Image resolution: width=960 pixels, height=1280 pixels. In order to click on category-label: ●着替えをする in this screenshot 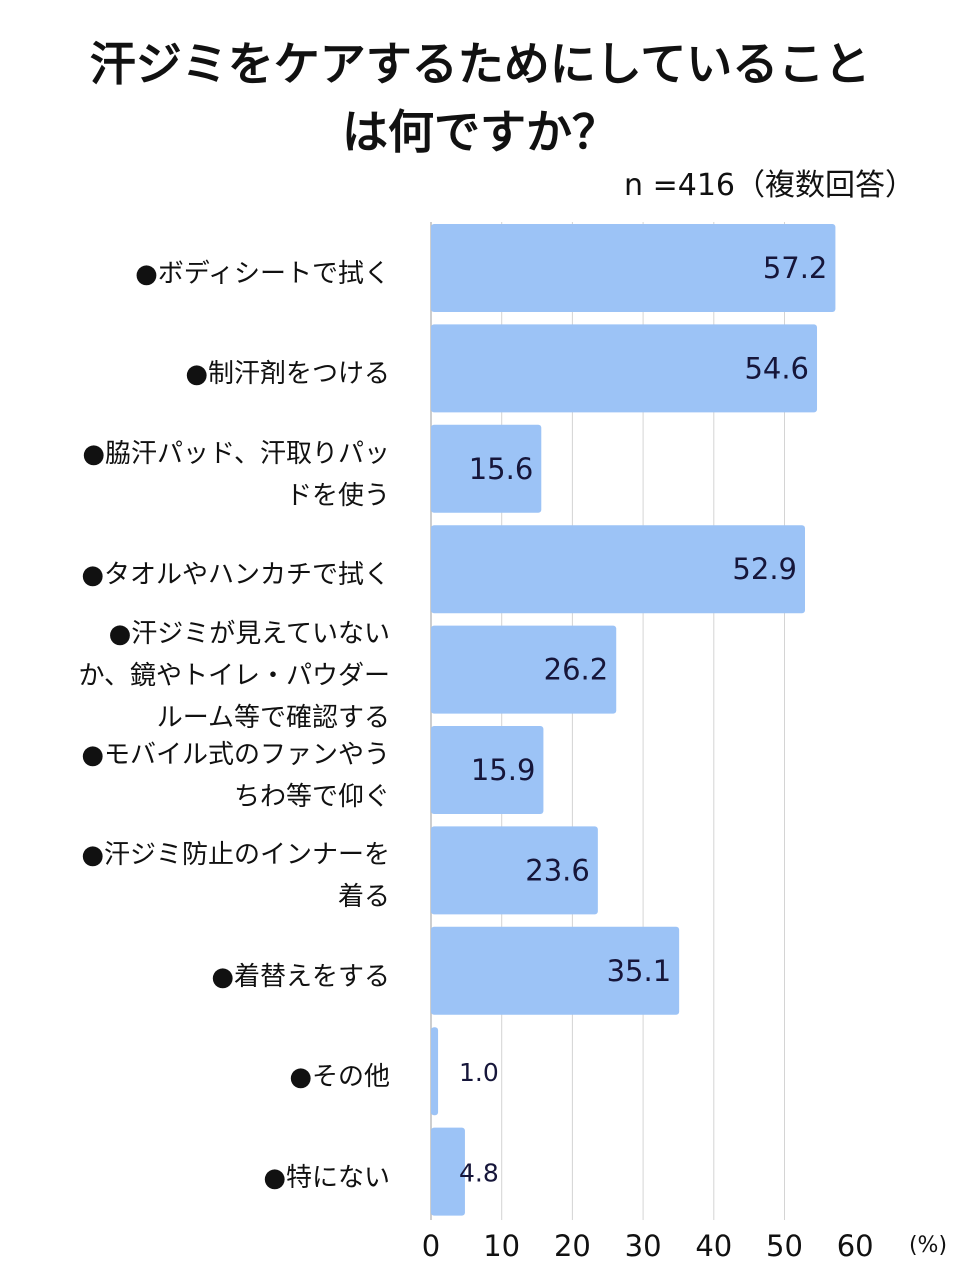, I will do `click(300, 976)`.